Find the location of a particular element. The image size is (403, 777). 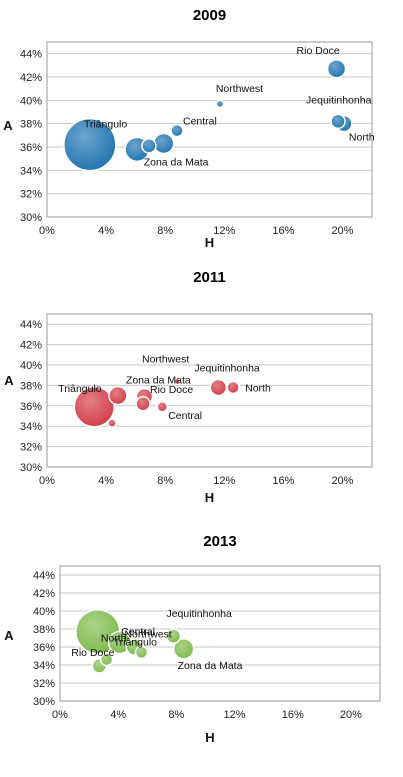

chart-title: 2013 is located at coordinates (219, 541).